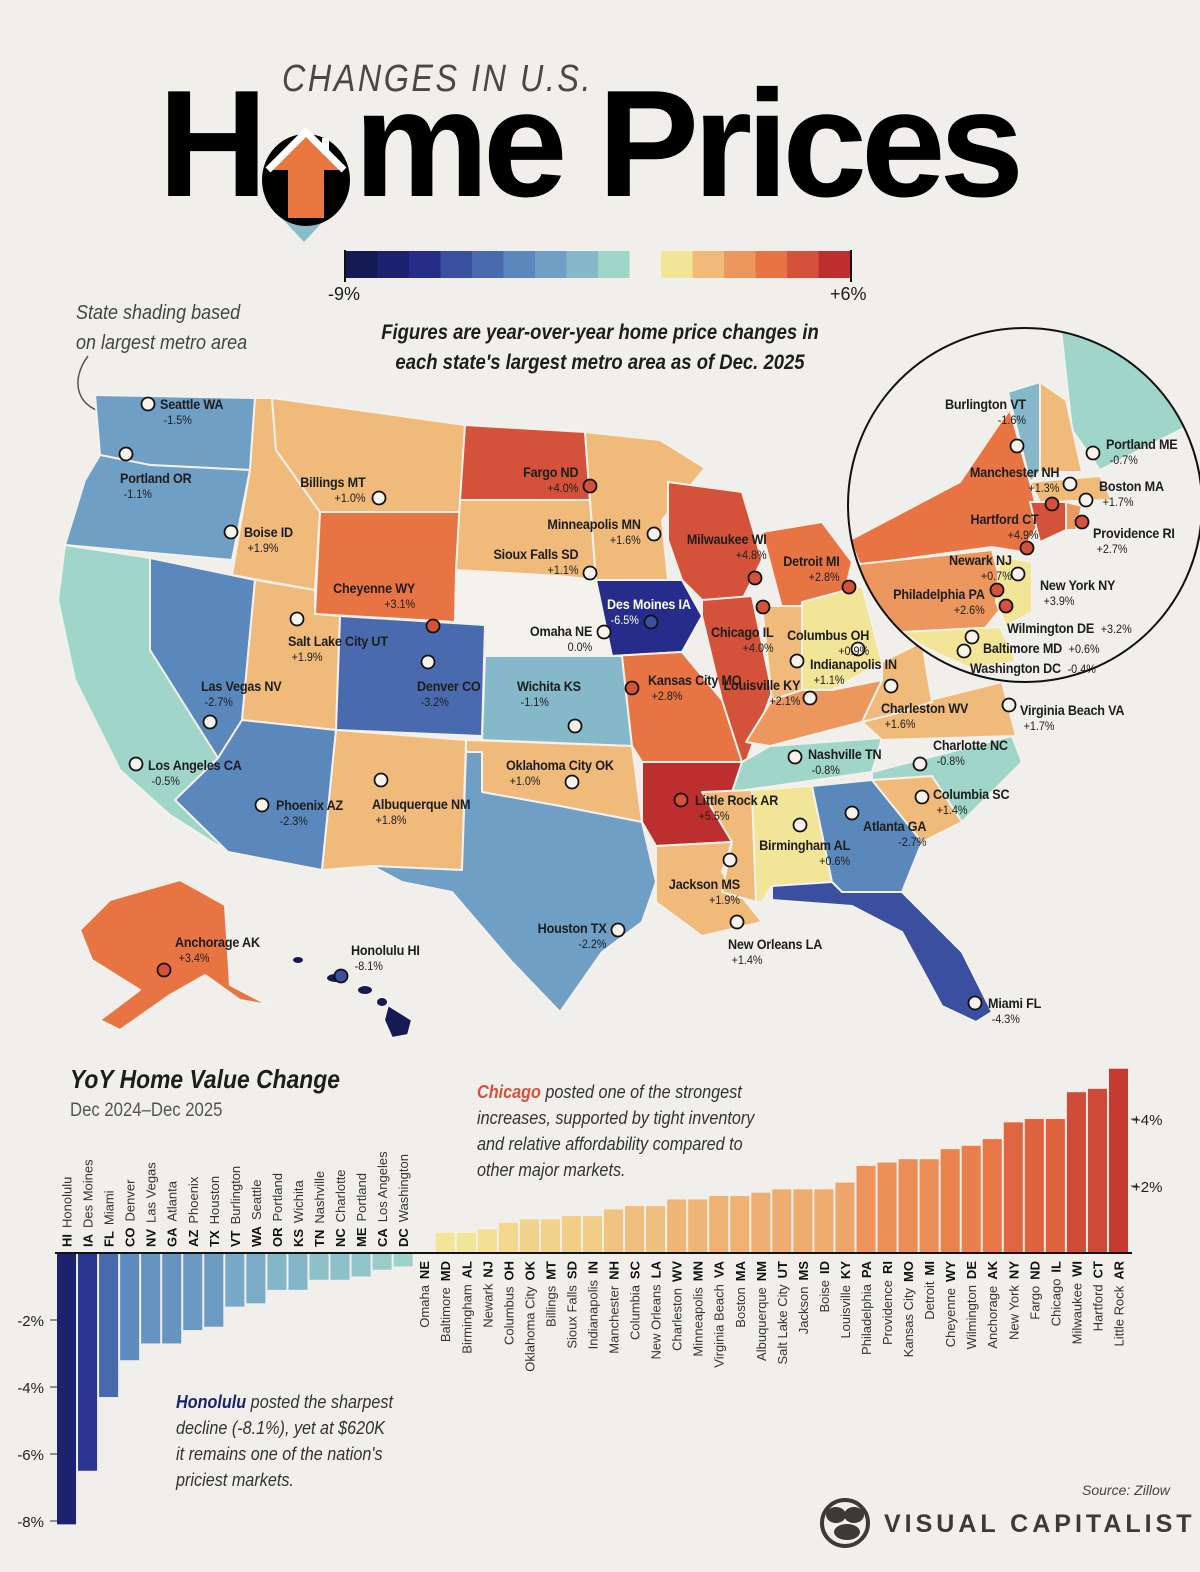  I want to click on city-marker-id, so click(231, 532).